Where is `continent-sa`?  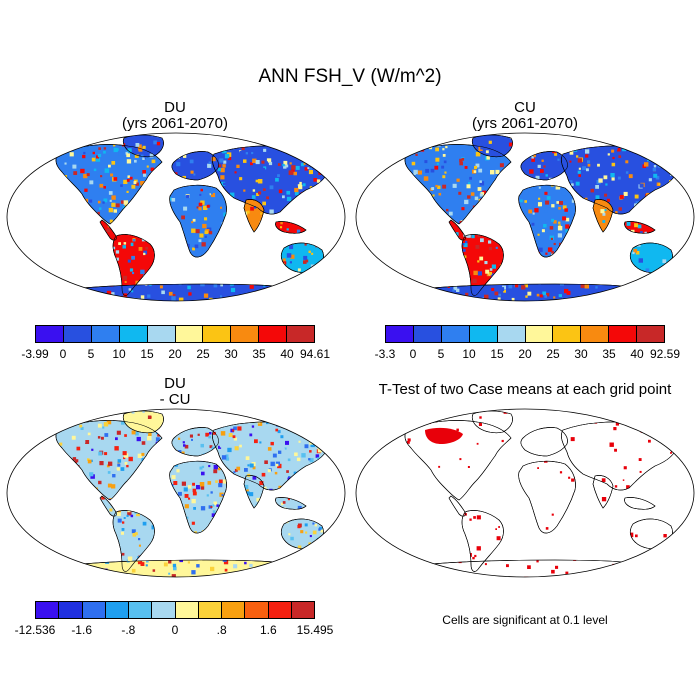
continent-sa is located at coordinates (482, 541).